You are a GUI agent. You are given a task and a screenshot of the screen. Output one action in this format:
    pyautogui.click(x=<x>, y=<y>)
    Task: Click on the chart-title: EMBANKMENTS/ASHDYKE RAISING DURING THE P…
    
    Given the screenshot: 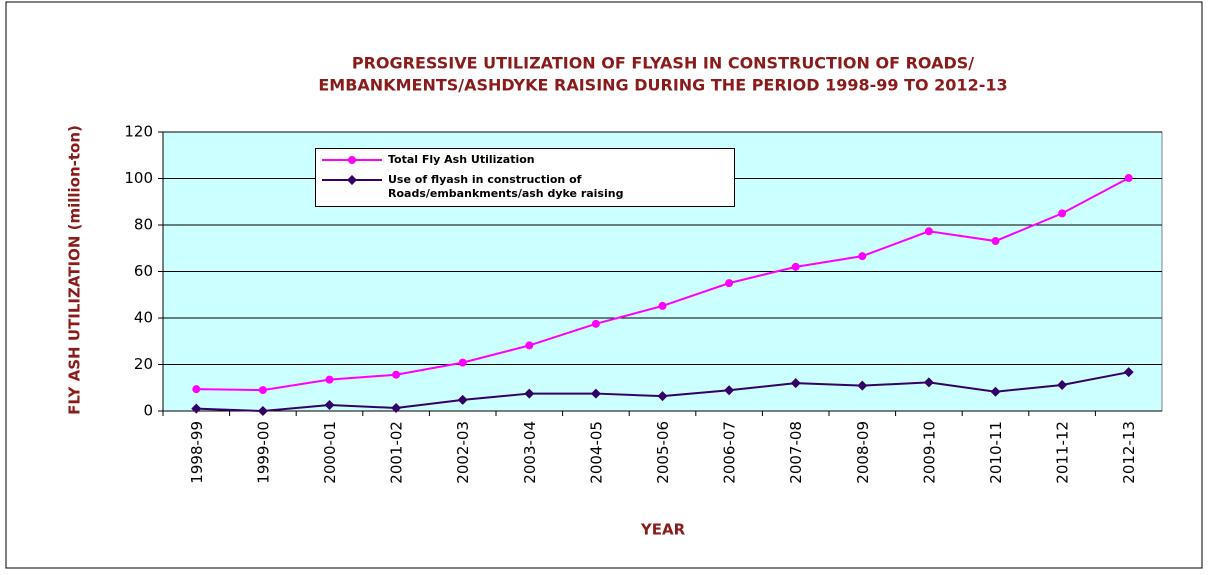 What is the action you would take?
    pyautogui.click(x=662, y=85)
    